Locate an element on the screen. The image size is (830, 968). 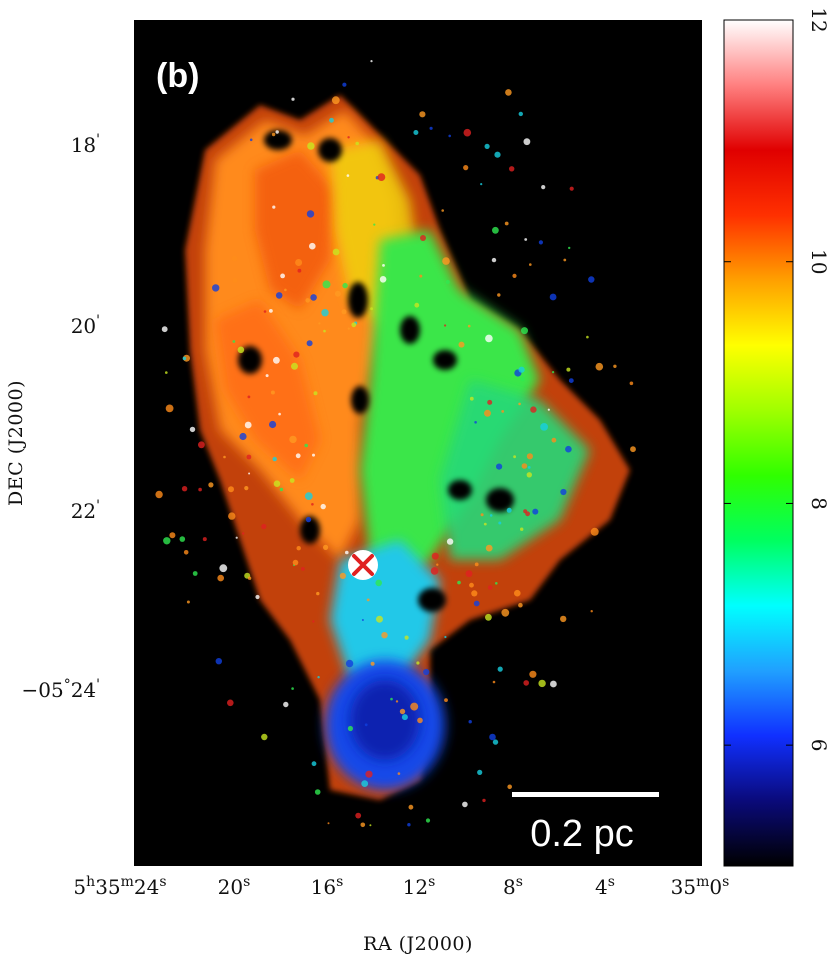
y-tick-label: 22' is located at coordinates (85, 510).